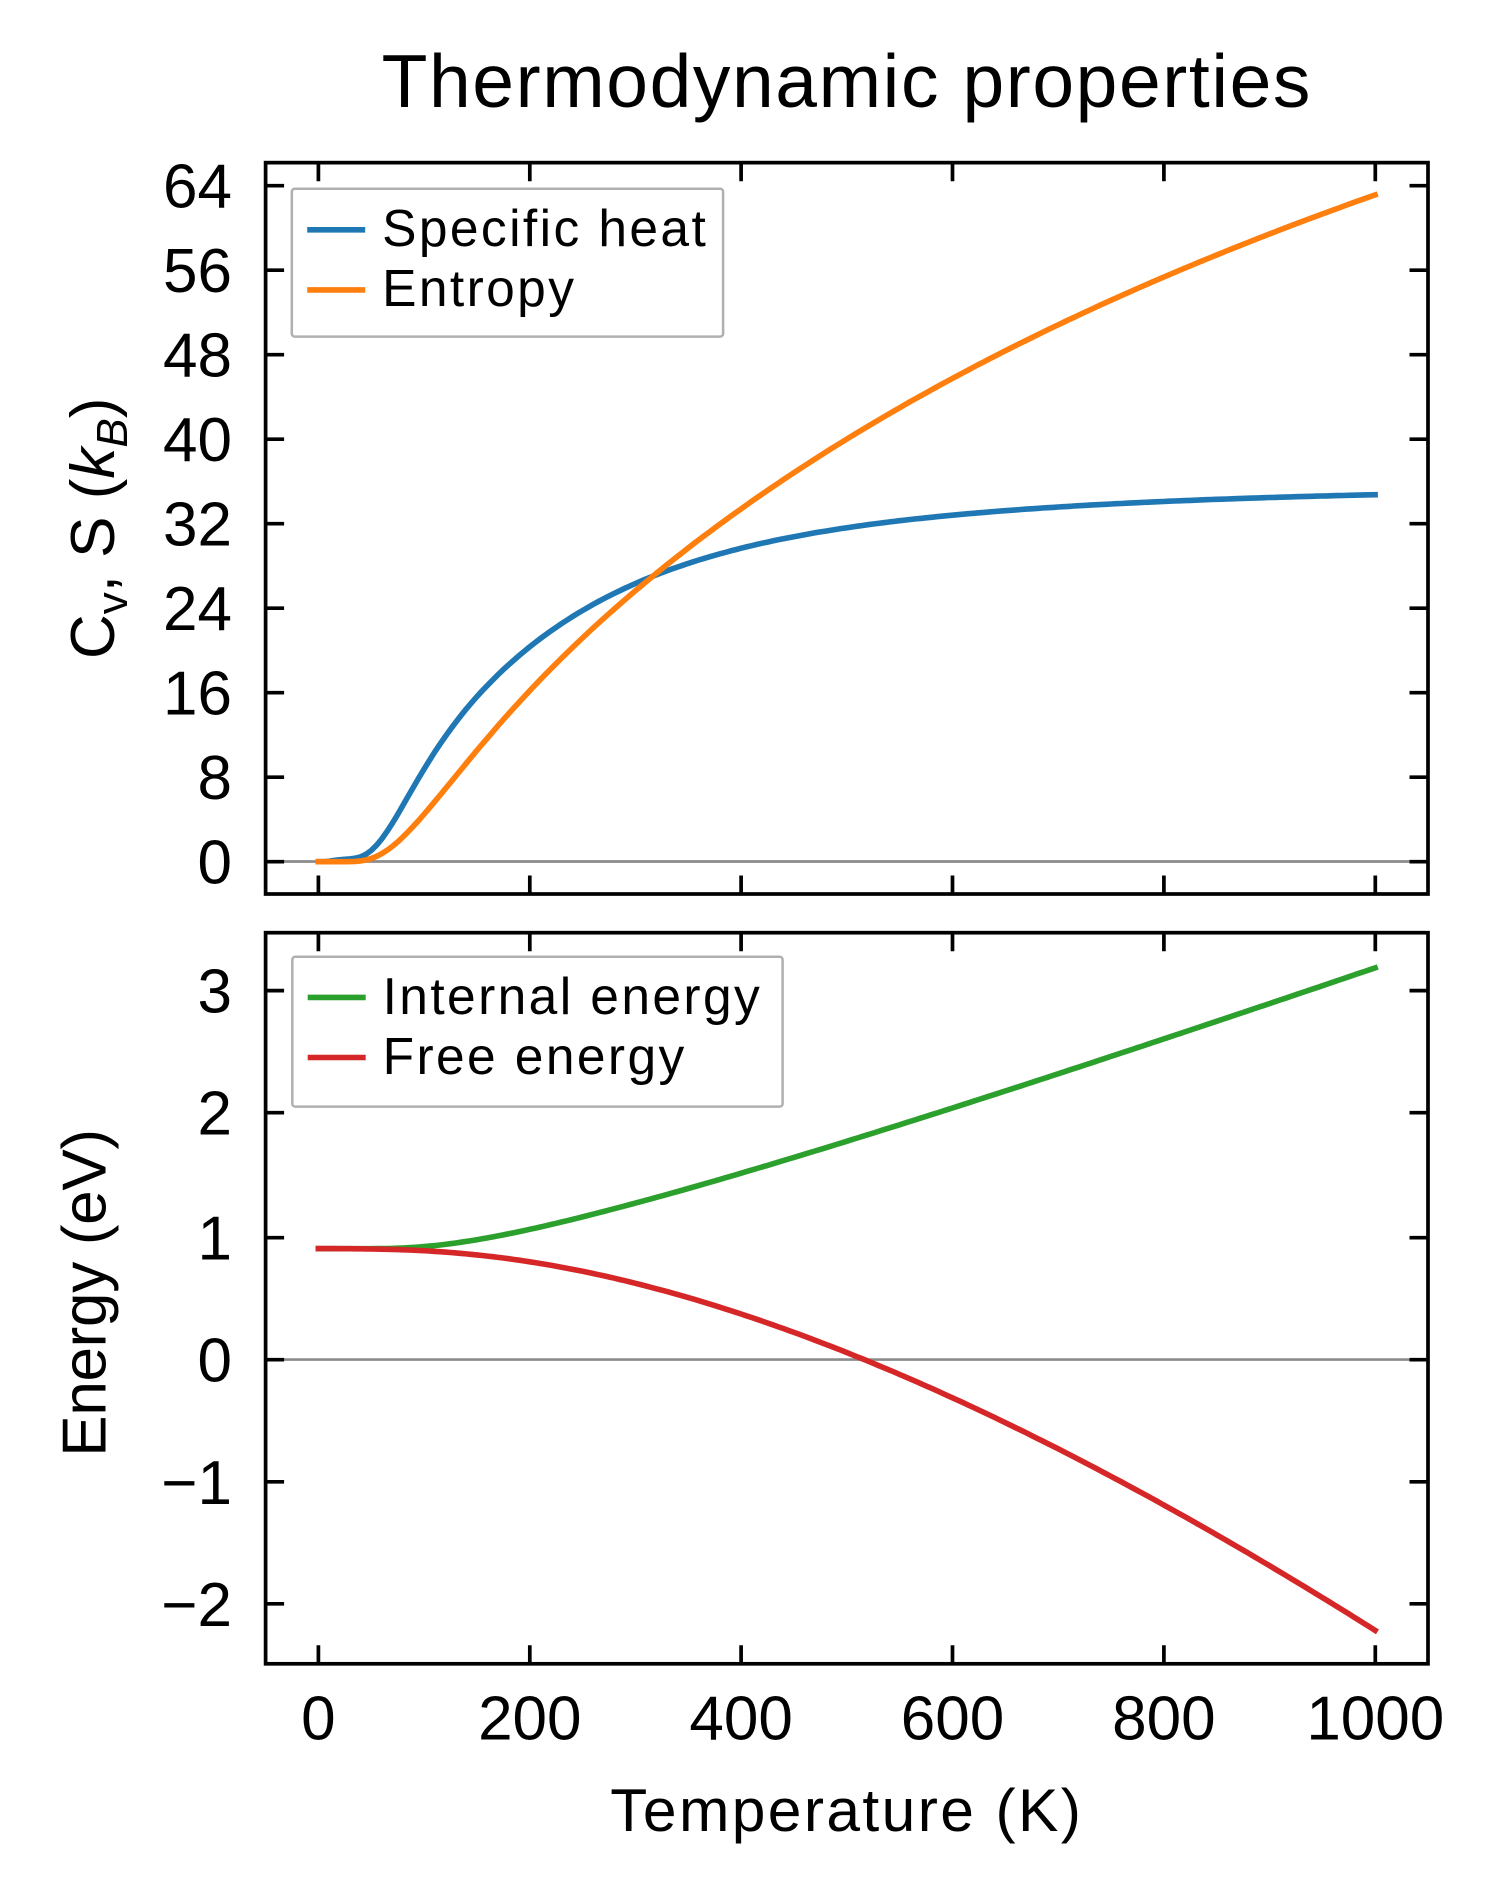 The image size is (1509, 1901). Describe the element at coordinates (1375, 1719) in the screenshot. I see `svg-text: 1000` at that location.